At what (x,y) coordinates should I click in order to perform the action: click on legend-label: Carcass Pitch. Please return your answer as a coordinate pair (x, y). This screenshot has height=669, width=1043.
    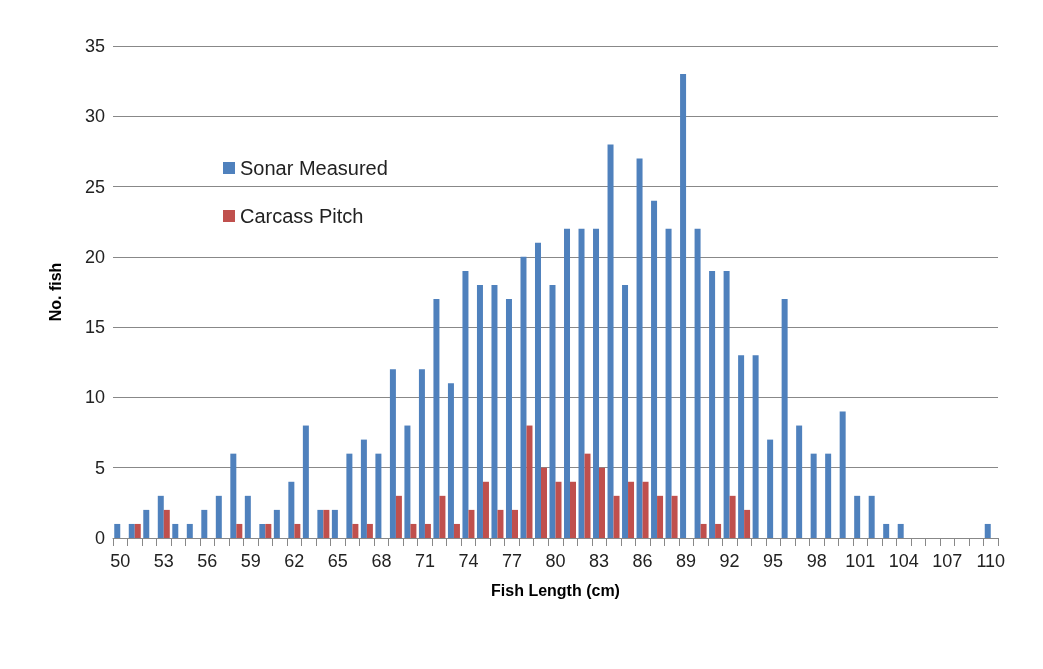
    Looking at the image, I should click on (302, 216).